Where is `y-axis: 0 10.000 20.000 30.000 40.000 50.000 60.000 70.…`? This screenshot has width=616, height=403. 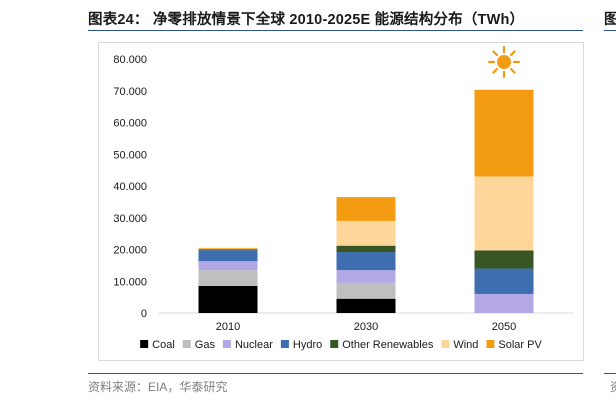 y-axis: 0 10.000 20.000 30.000 40.000 50.000 60.000 70.… is located at coordinates (130, 187).